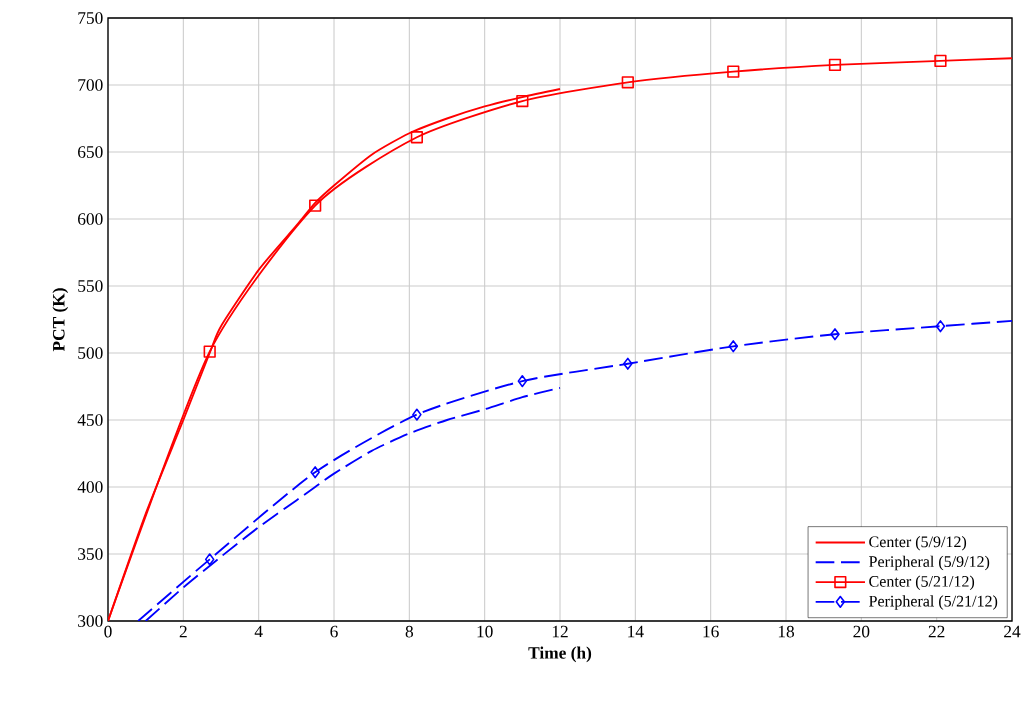 The image size is (1031, 707). What do you see at coordinates (560, 631) in the screenshot?
I see `x-tick-label: 12` at bounding box center [560, 631].